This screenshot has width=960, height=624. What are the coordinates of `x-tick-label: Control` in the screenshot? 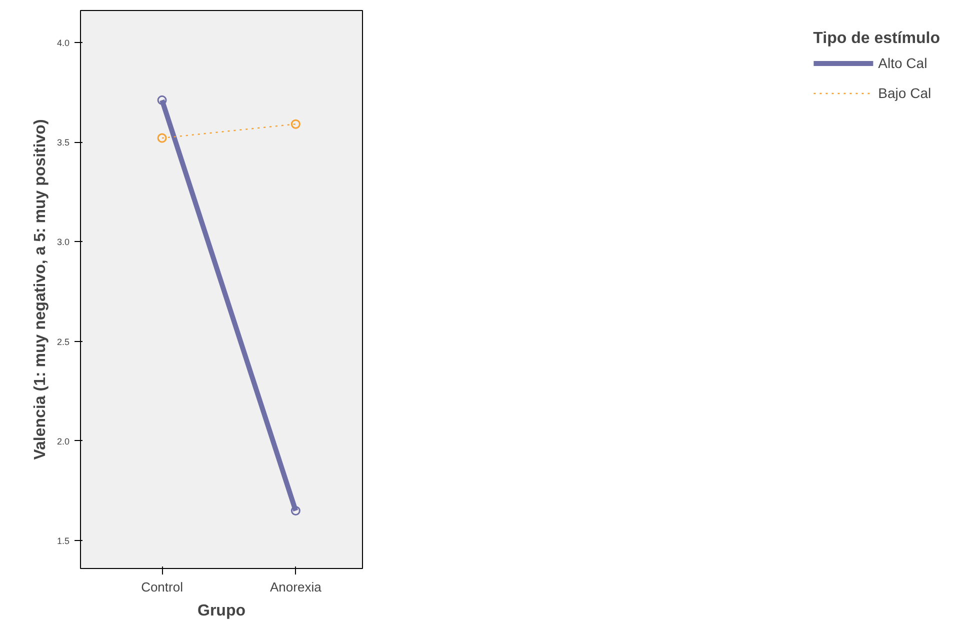 It's located at (162, 587).